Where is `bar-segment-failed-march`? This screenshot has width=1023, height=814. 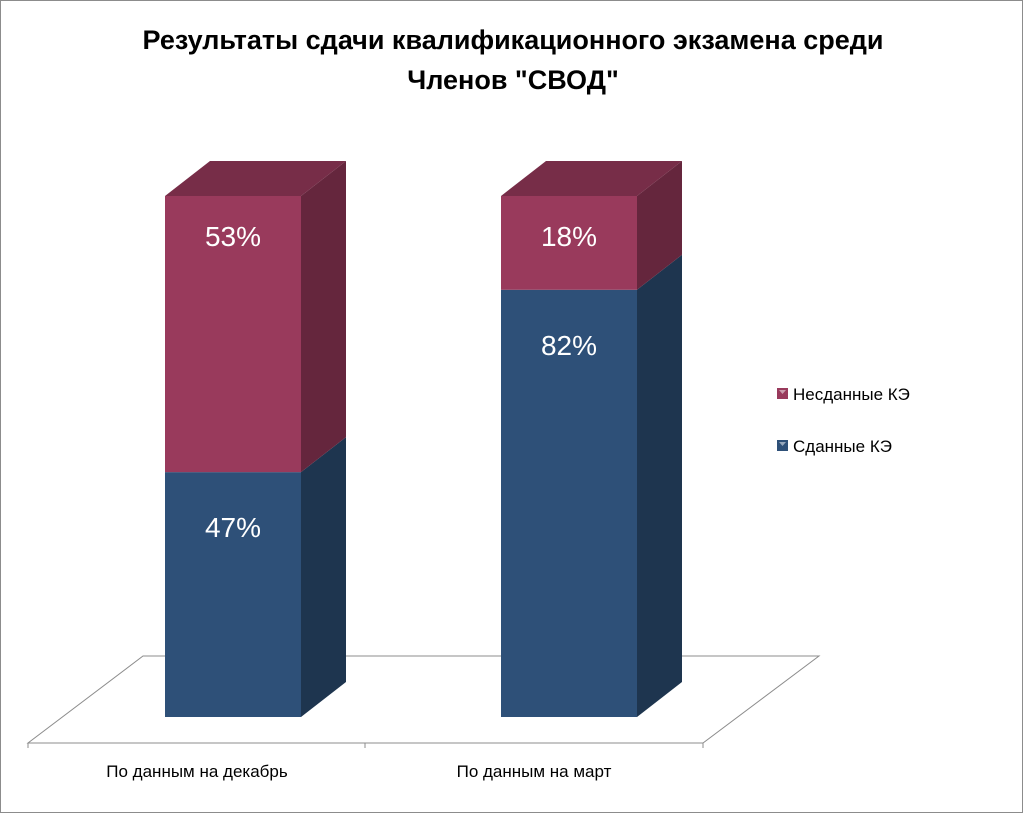 bar-segment-failed-march is located at coordinates (591, 225).